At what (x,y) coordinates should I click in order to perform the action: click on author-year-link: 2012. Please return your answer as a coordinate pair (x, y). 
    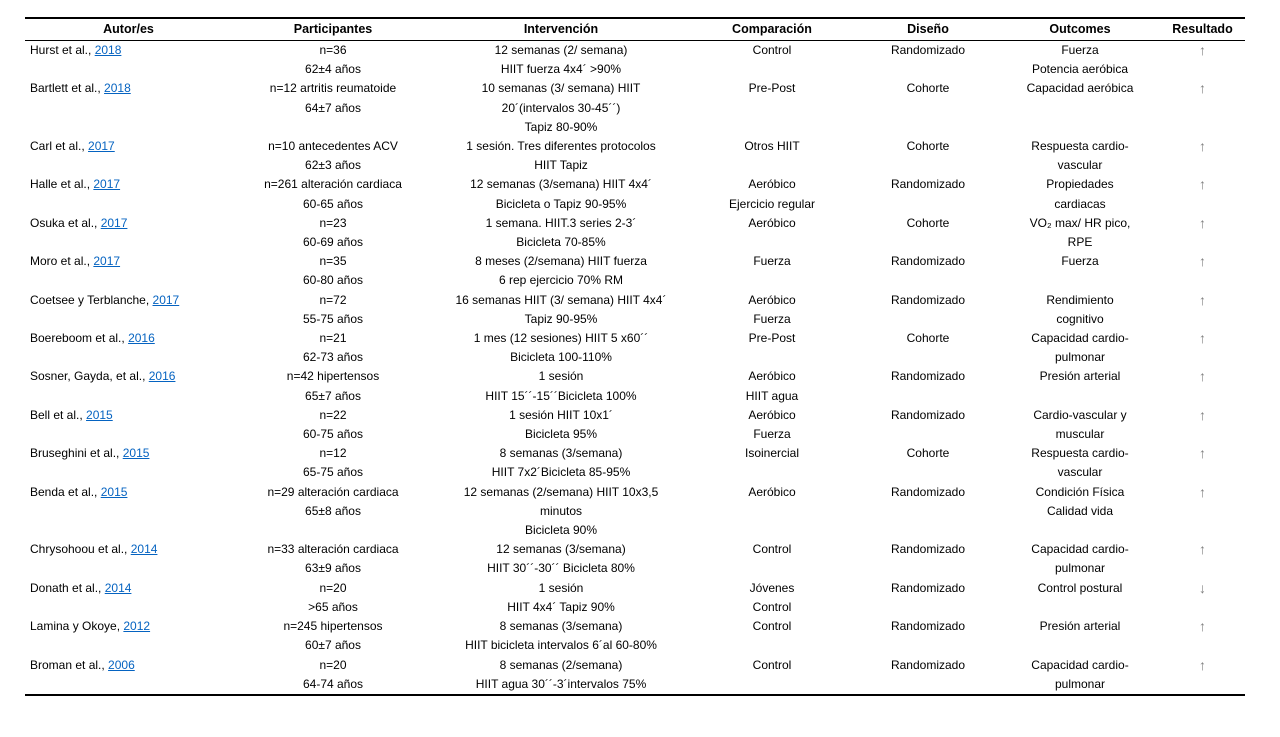
    Looking at the image, I should click on (137, 626).